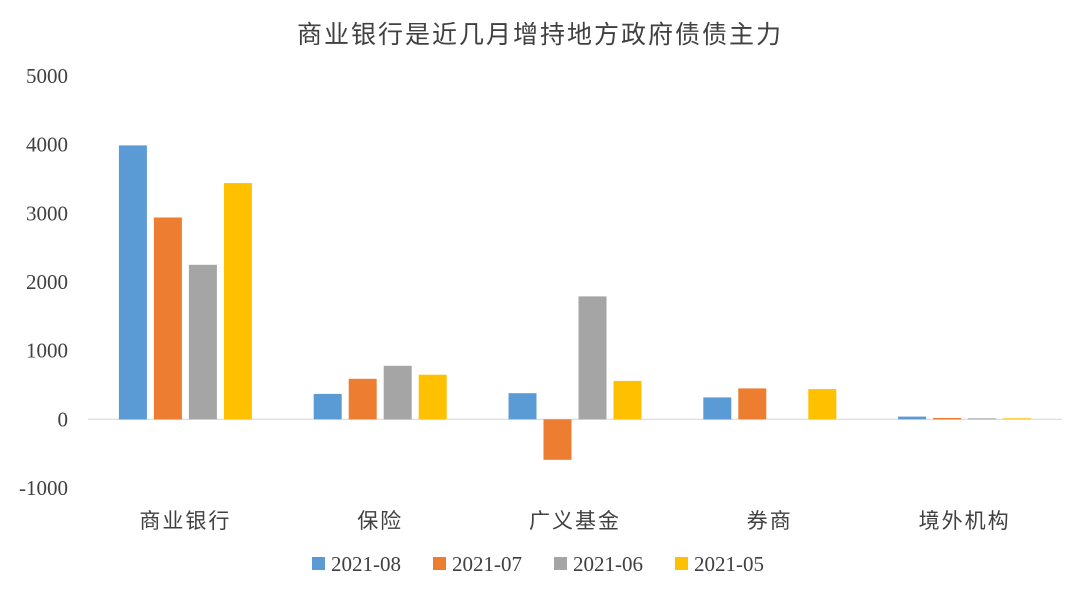 This screenshot has height=594, width=1080. What do you see at coordinates (540, 34) in the screenshot?
I see `chart-title: 商业银行是近几月增持地方政府债债主力` at bounding box center [540, 34].